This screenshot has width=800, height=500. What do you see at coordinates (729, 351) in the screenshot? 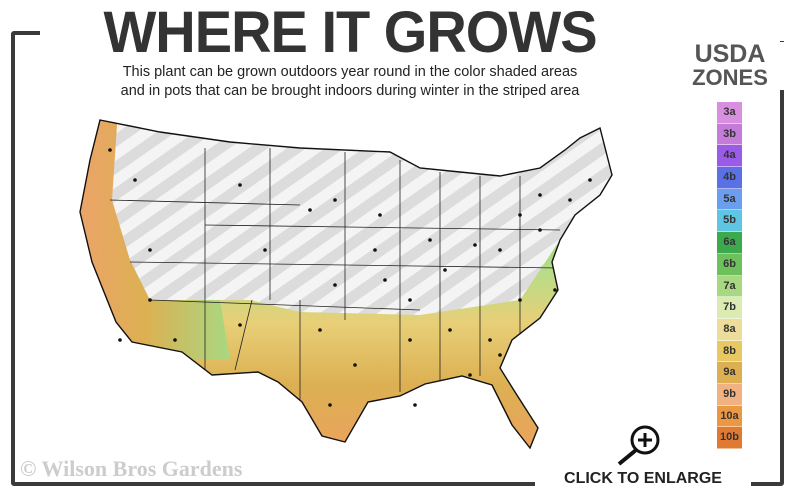
I see `legend-zone-8b: 8b` at bounding box center [729, 351].